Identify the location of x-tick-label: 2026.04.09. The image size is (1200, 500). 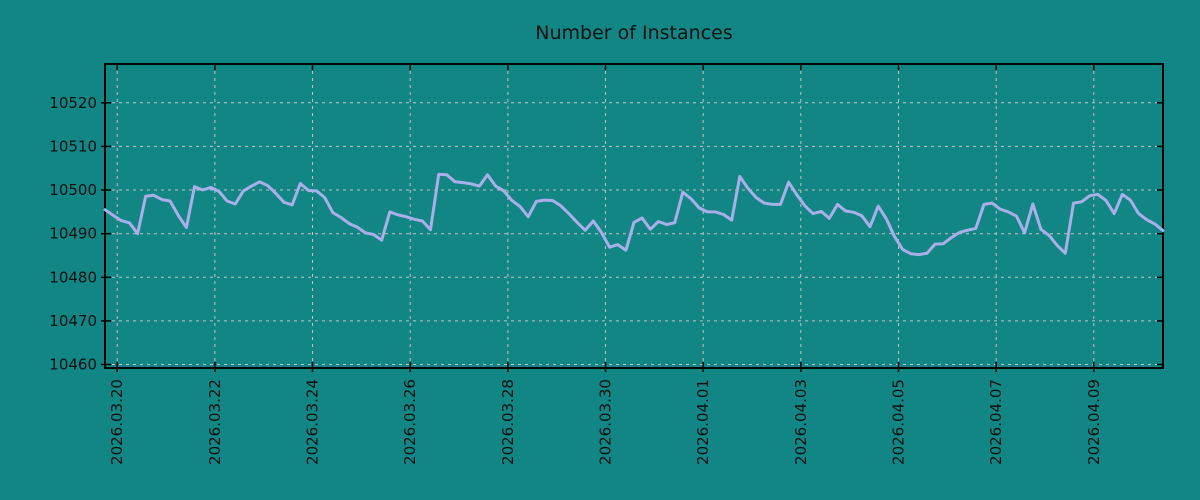
(1094, 422).